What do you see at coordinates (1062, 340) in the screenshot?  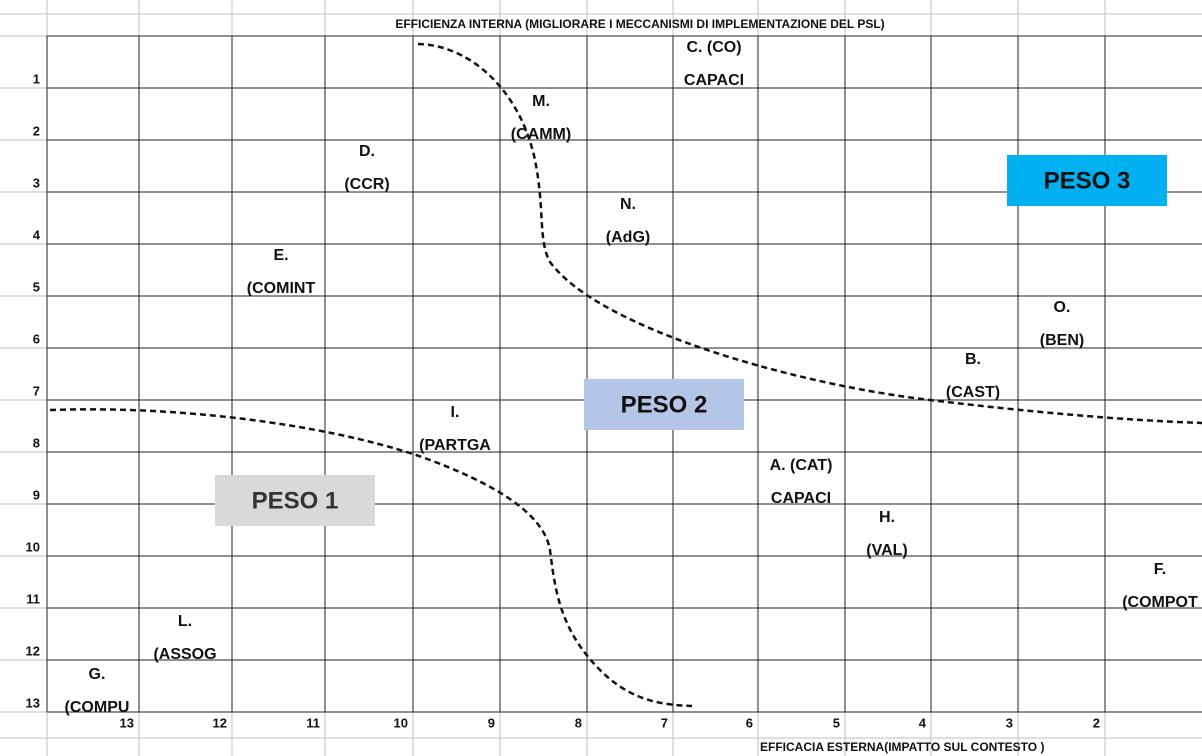 I see `node-label: (BEN)` at bounding box center [1062, 340].